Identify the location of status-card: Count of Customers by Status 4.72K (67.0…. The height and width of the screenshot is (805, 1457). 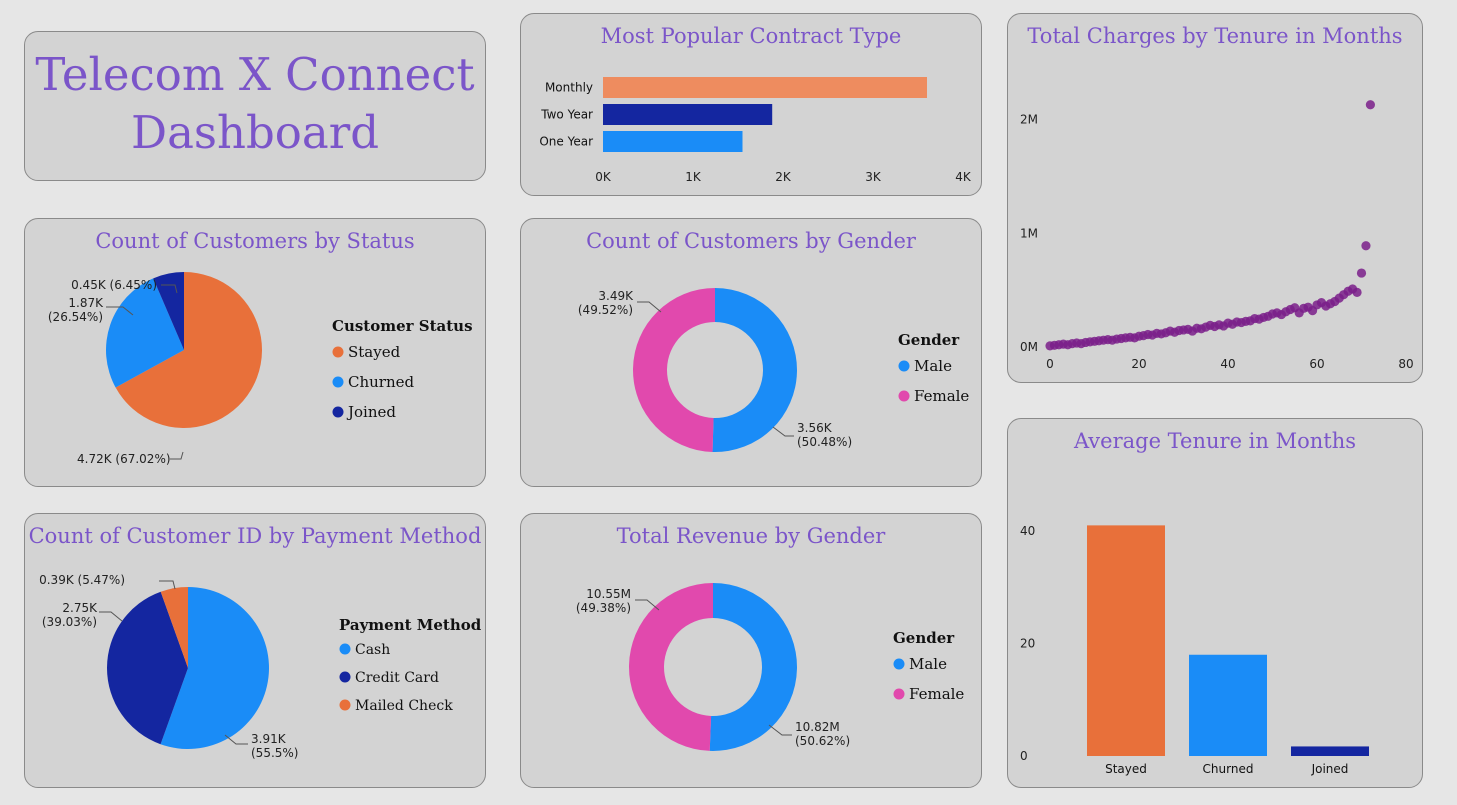
(255, 352).